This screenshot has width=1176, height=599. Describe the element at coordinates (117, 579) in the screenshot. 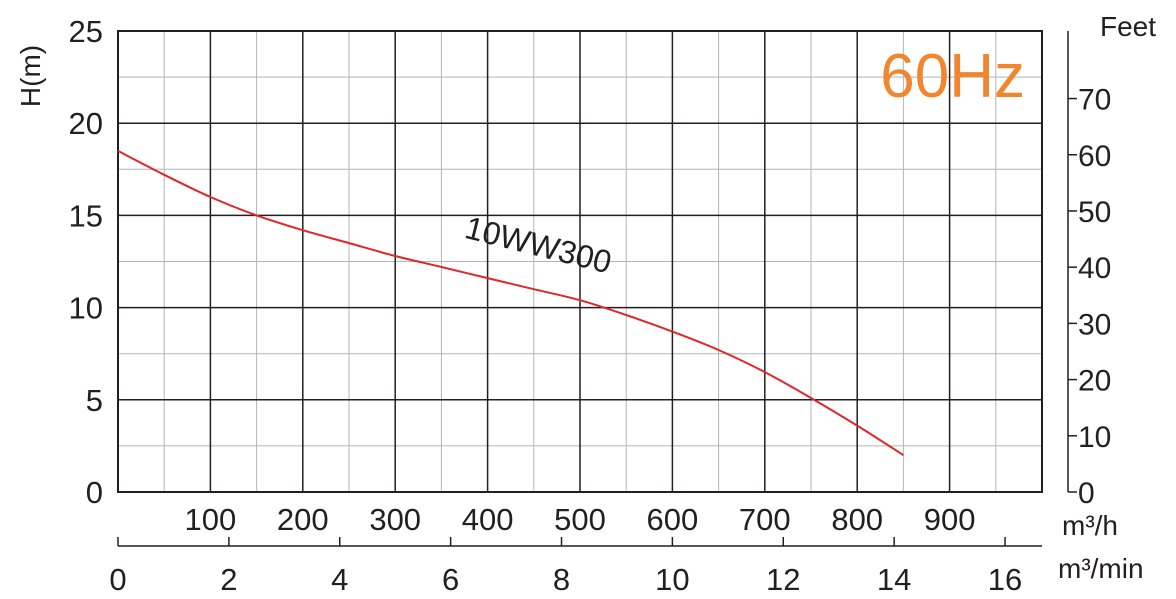

I see `x-m3min-tick-label: 0` at that location.